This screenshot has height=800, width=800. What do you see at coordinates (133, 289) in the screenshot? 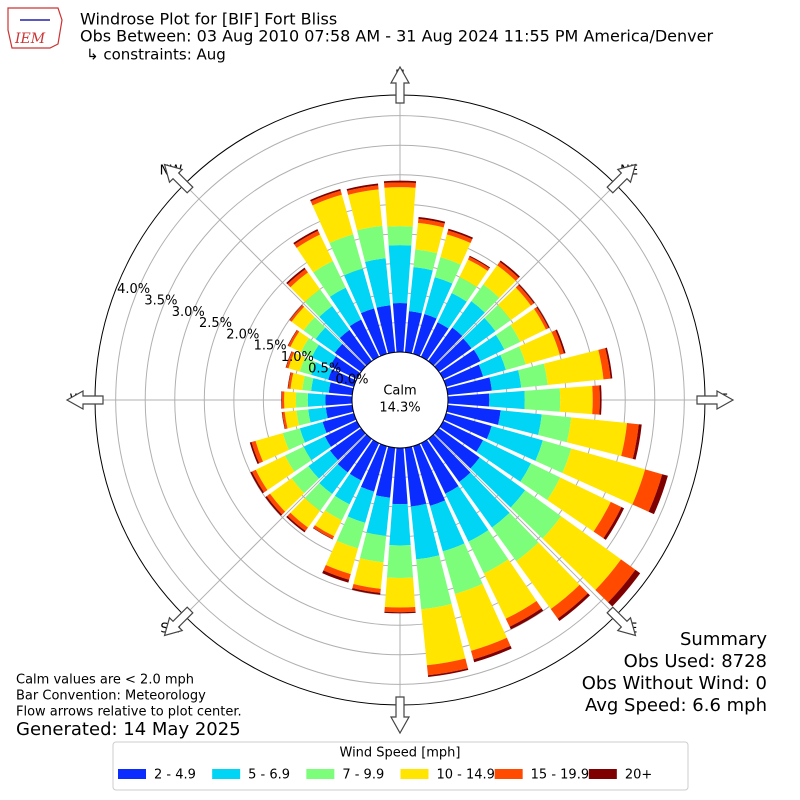
I see `r-tick-label: 4.0%` at bounding box center [133, 289].